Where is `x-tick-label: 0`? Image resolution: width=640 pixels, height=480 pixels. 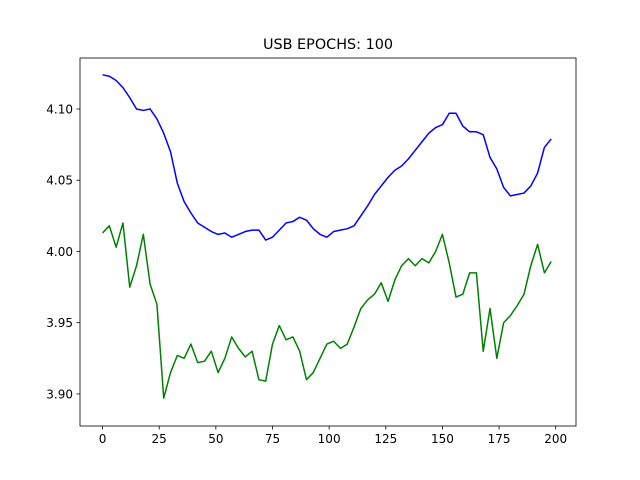
x-tick-label: 0 is located at coordinates (103, 439).